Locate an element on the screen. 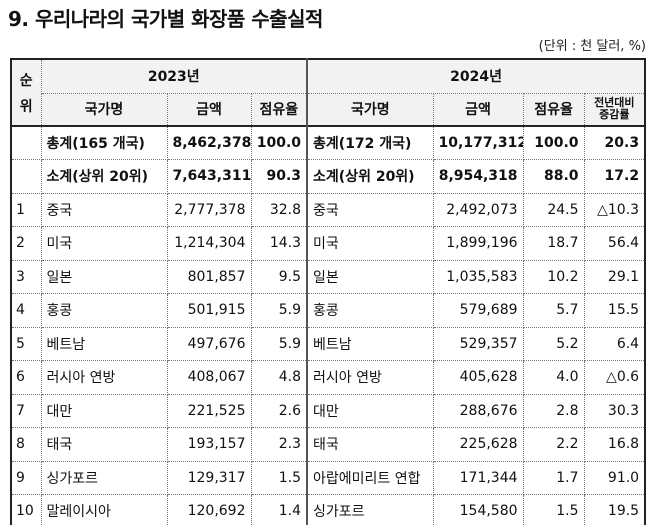 The image size is (658, 525). change-2024: 30.3 is located at coordinates (614, 410).